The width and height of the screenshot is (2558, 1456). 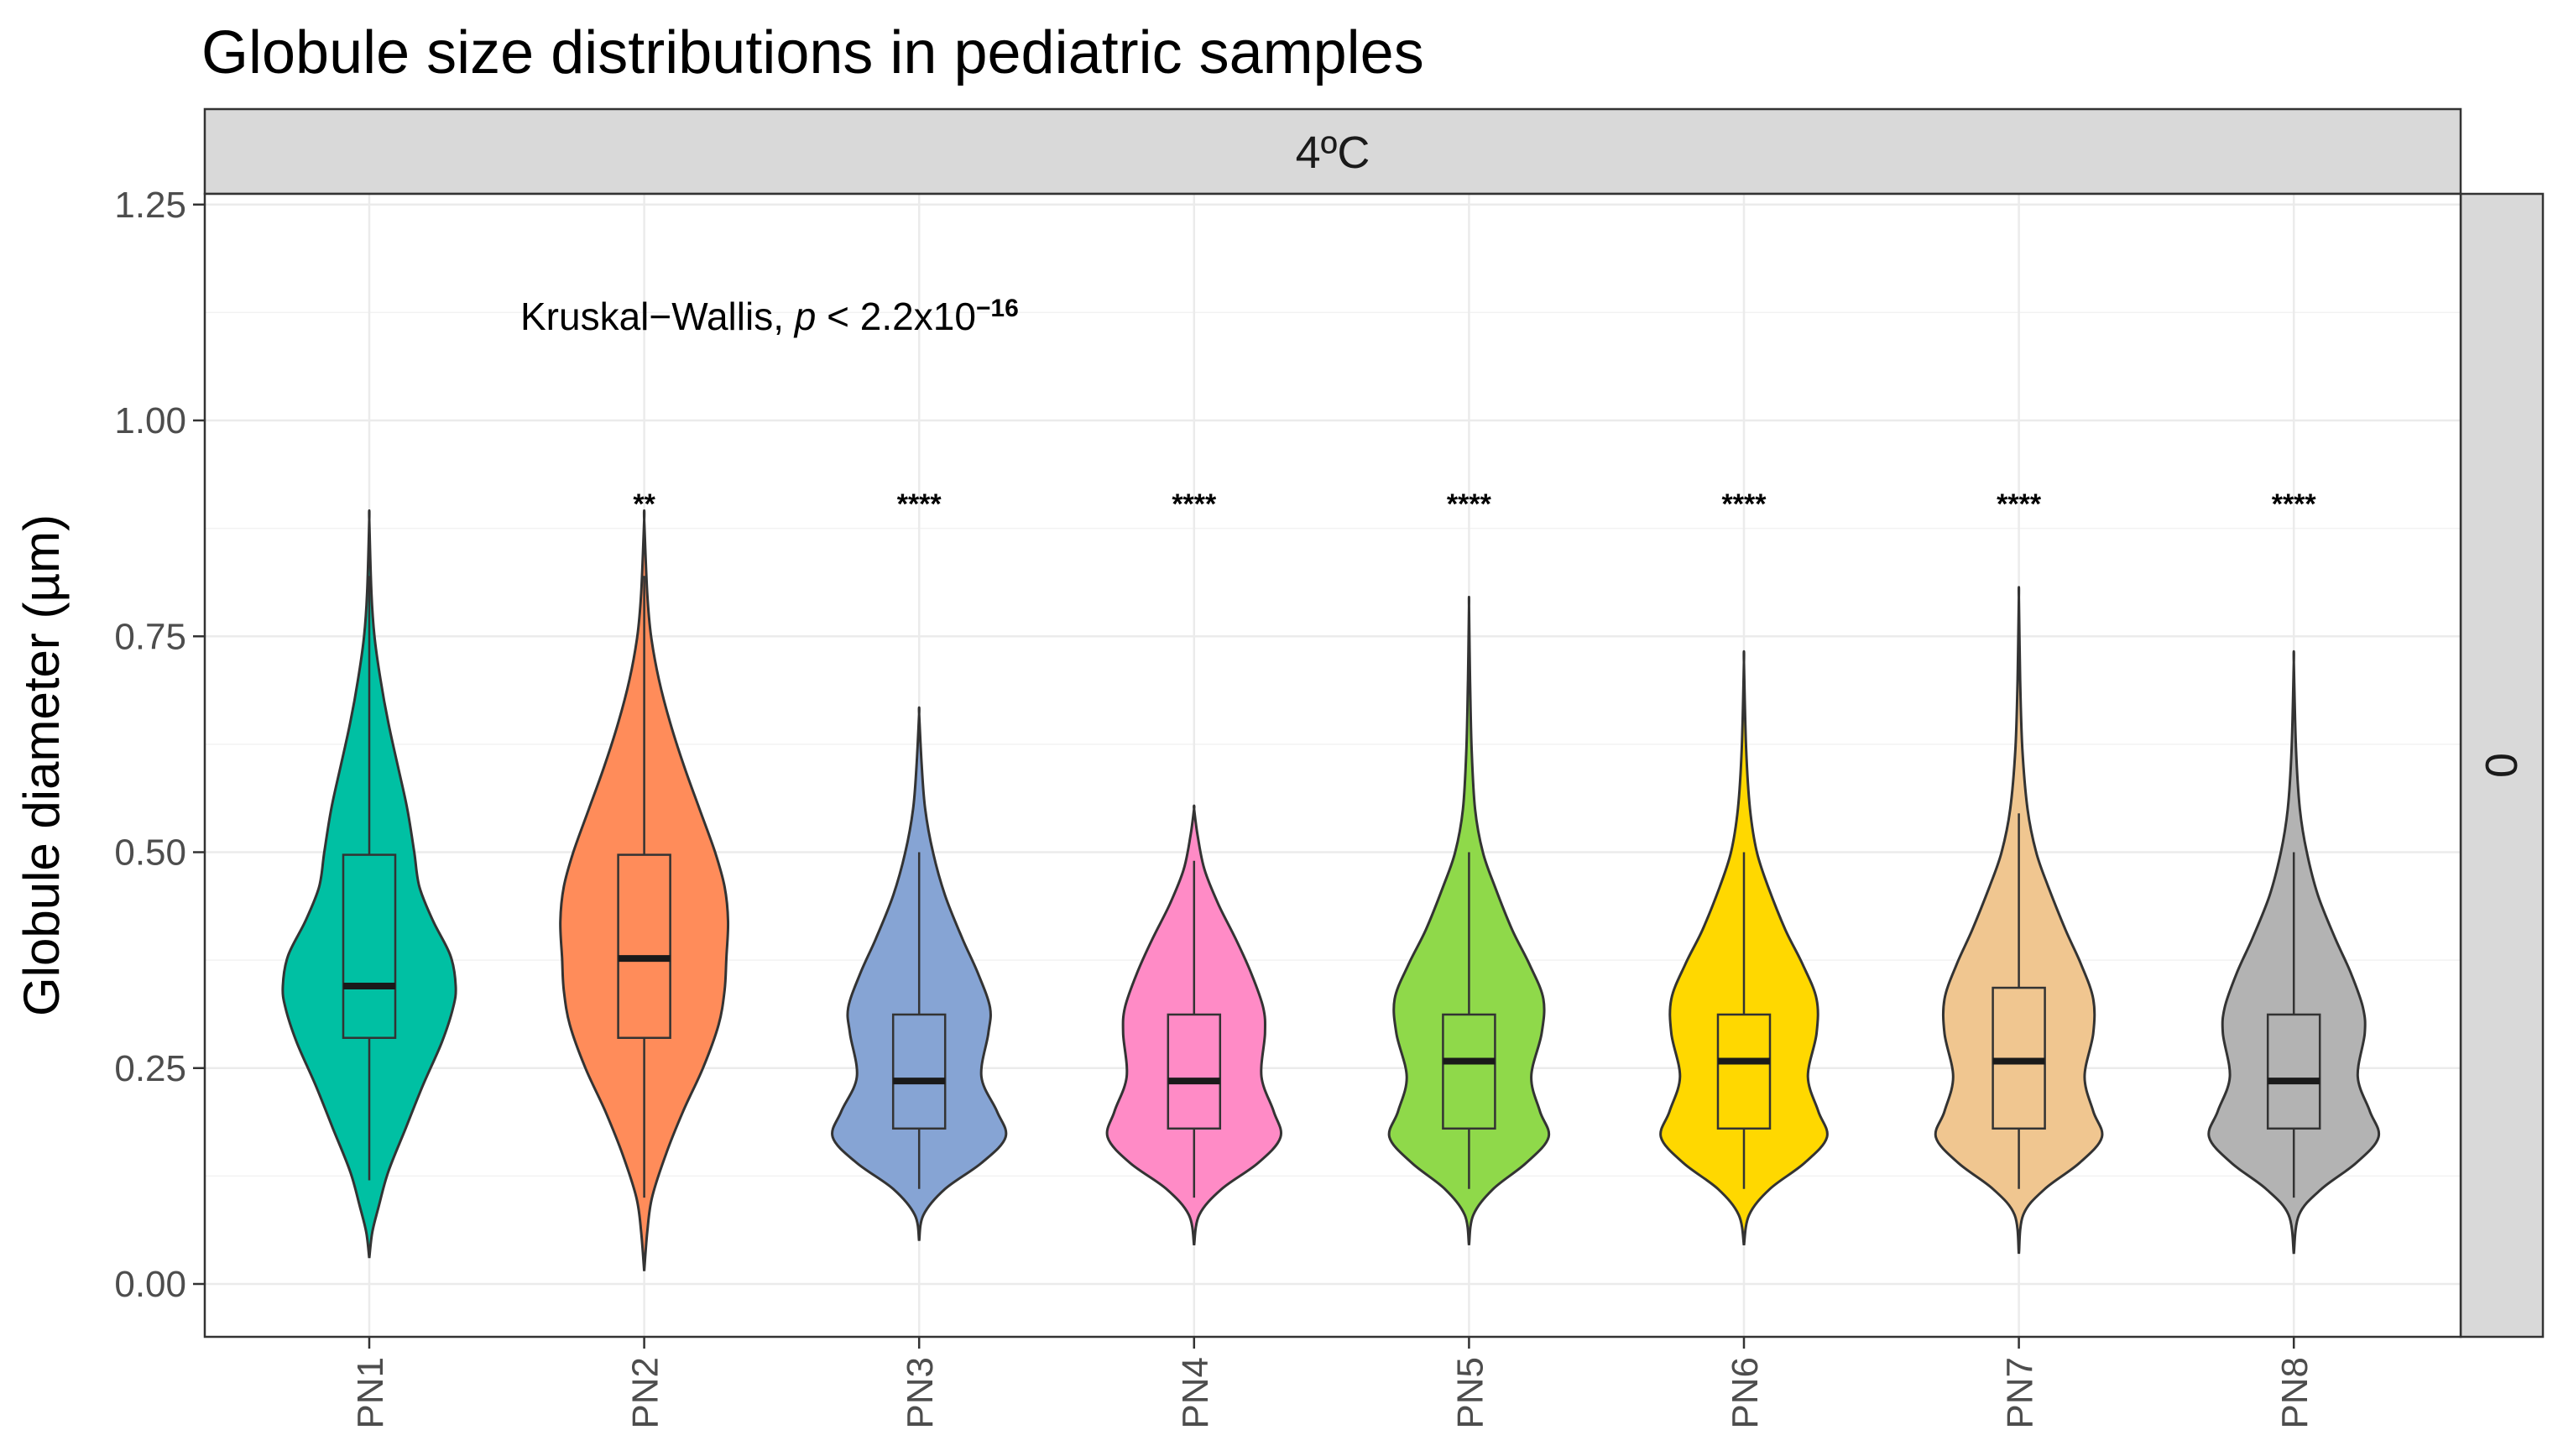 I want to click on x-axis: PN1 PN2 PN3 PN4 PN5 PN6 PN7 PN8, so click(x=1333, y=1383).